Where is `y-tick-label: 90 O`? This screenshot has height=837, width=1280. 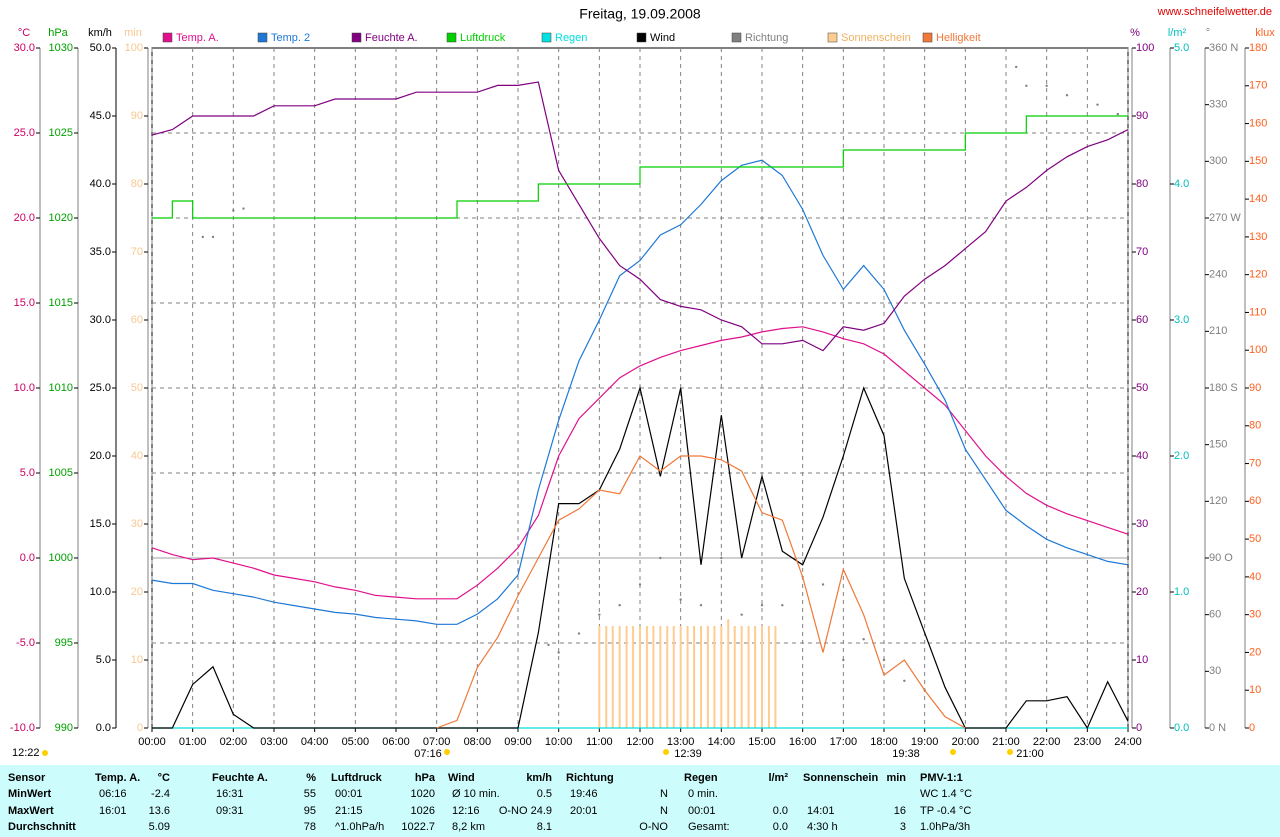
y-tick-label: 90 O is located at coordinates (1221, 558).